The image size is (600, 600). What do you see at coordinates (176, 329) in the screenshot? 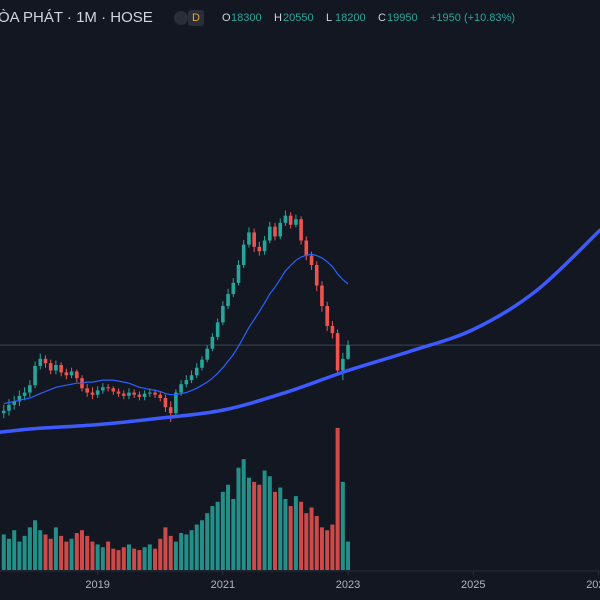
I see `moving-average` at bounding box center [176, 329].